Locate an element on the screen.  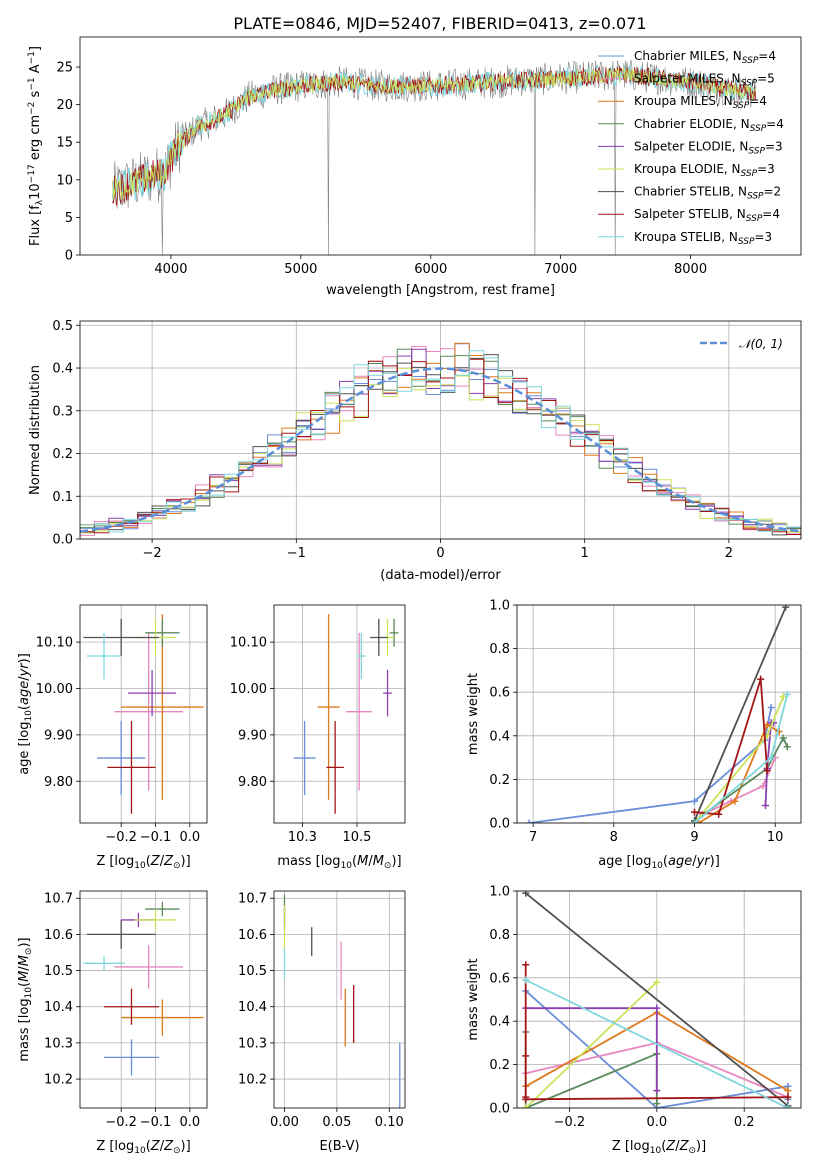
spectrum-xtick-label-1: 5000 is located at coordinates (300, 269).